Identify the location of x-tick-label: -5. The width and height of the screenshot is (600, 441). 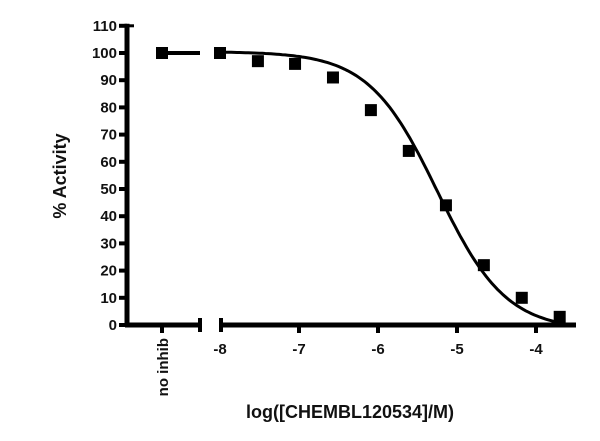
(456, 349).